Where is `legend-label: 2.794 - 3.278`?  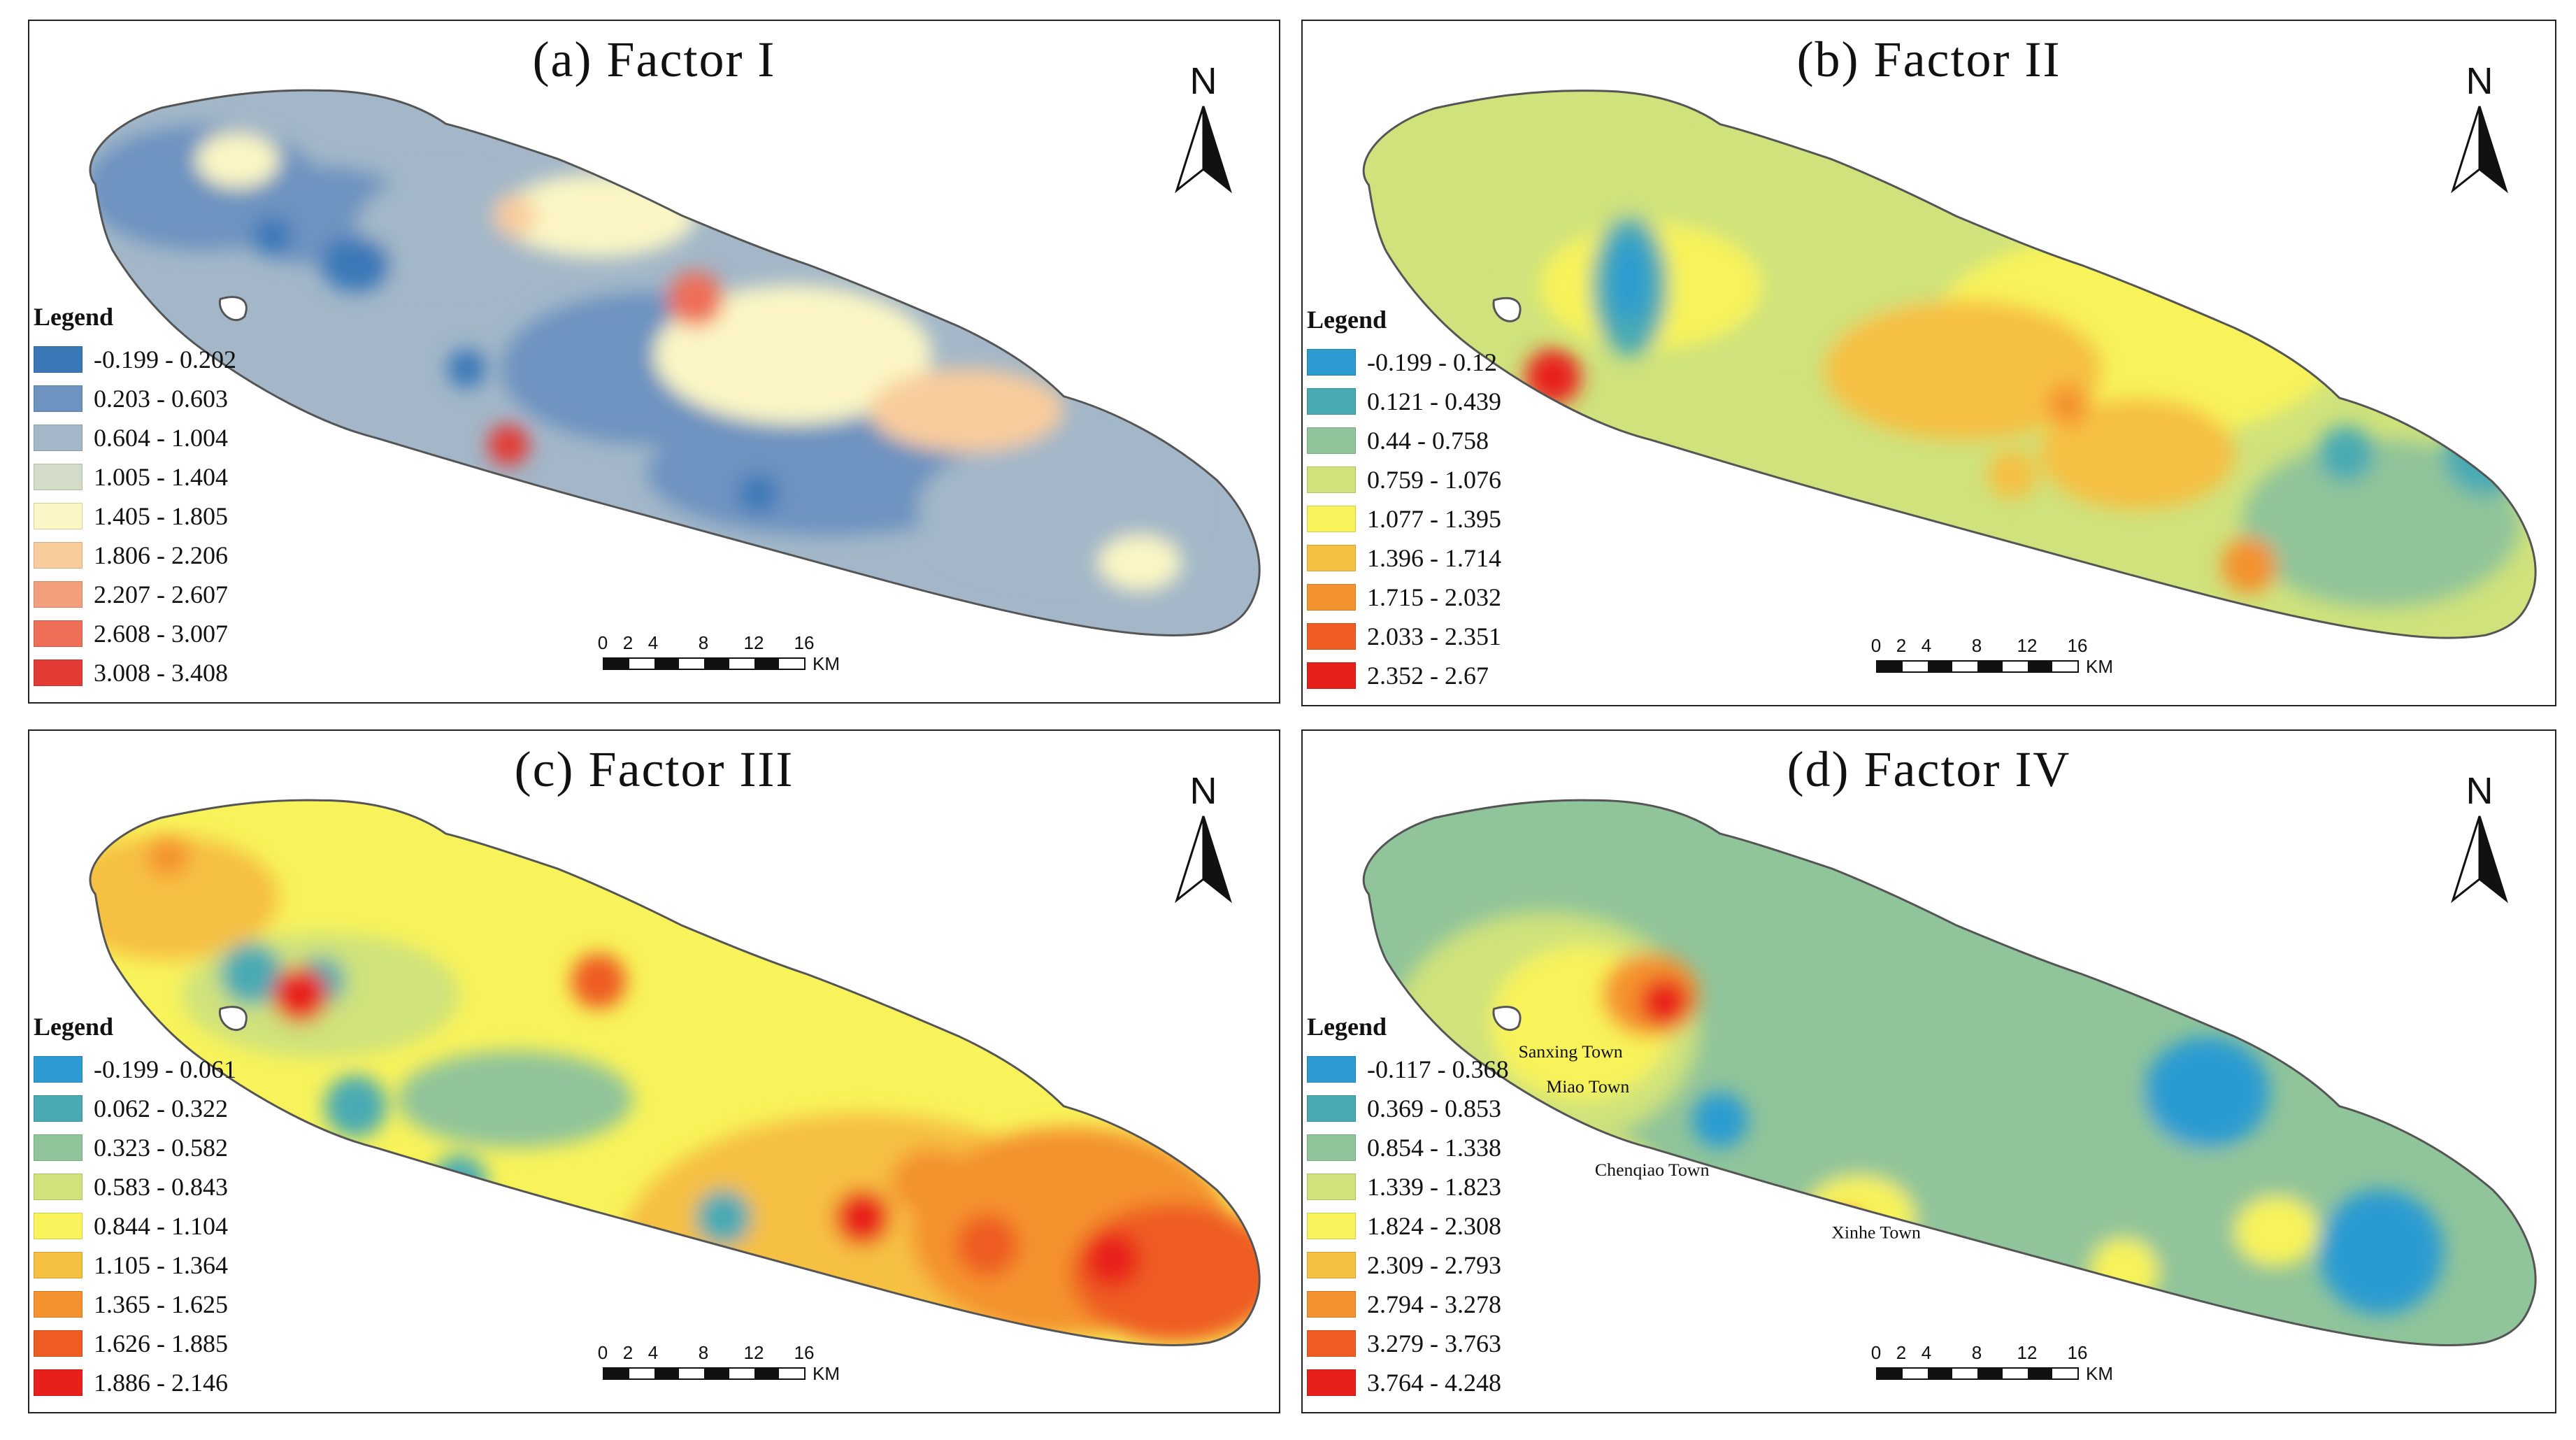 legend-label: 2.794 - 3.278 is located at coordinates (1434, 1304).